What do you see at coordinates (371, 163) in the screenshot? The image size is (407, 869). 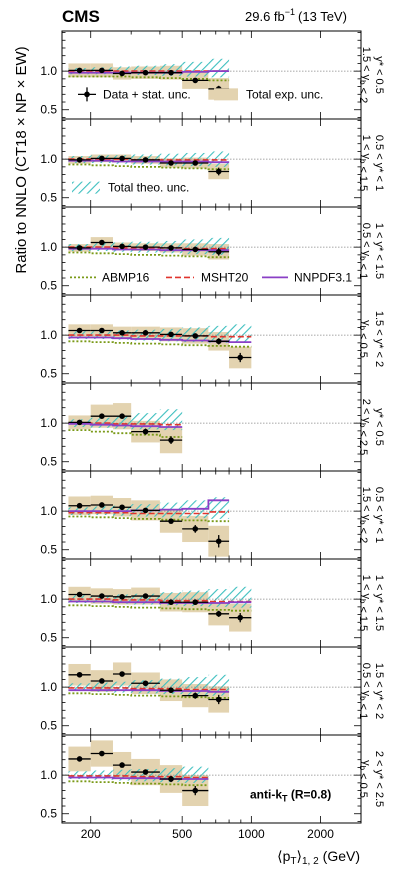 I see `panel-rapidity-label: 0.5 < y* < 11 < yb < 1.5` at bounding box center [371, 163].